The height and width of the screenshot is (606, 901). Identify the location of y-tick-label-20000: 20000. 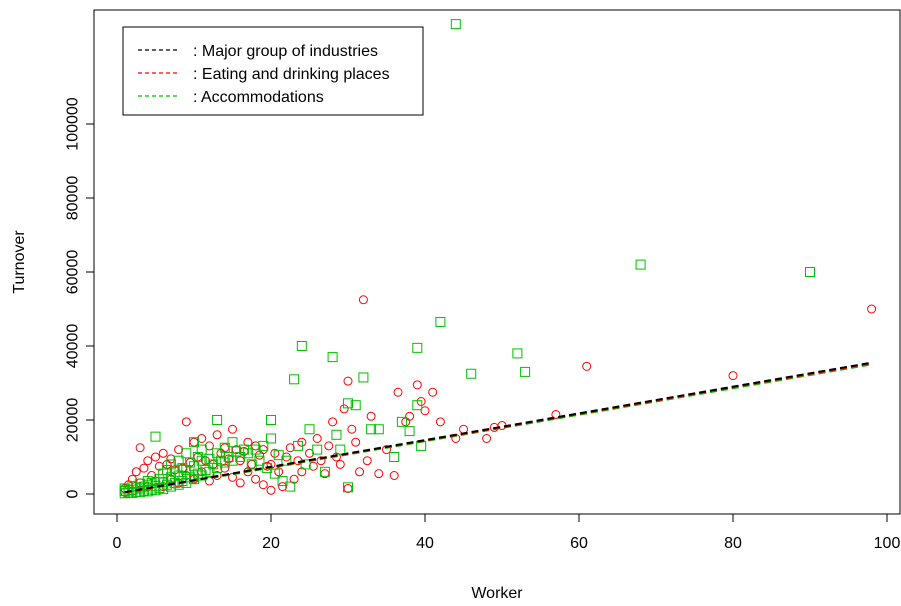
(73, 420).